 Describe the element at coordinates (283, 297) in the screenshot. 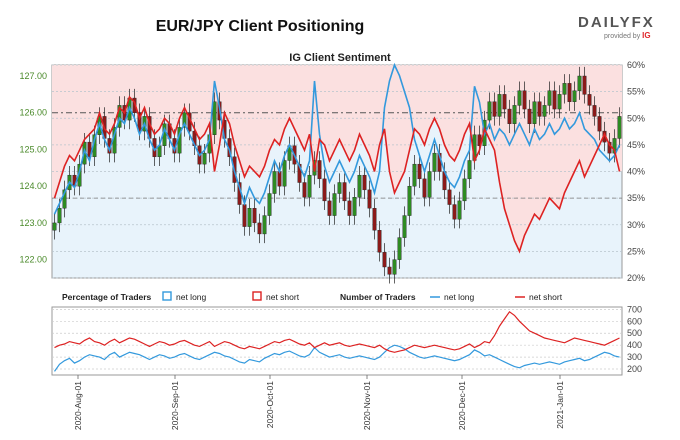

I see `legend-label-net-short: net short` at that location.